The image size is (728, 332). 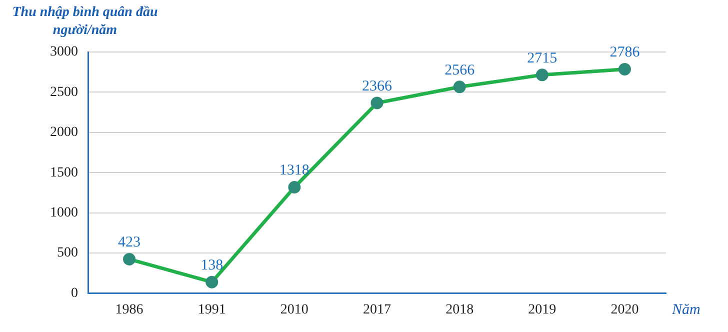 I want to click on x-axis-title: Năm, so click(x=686, y=310).